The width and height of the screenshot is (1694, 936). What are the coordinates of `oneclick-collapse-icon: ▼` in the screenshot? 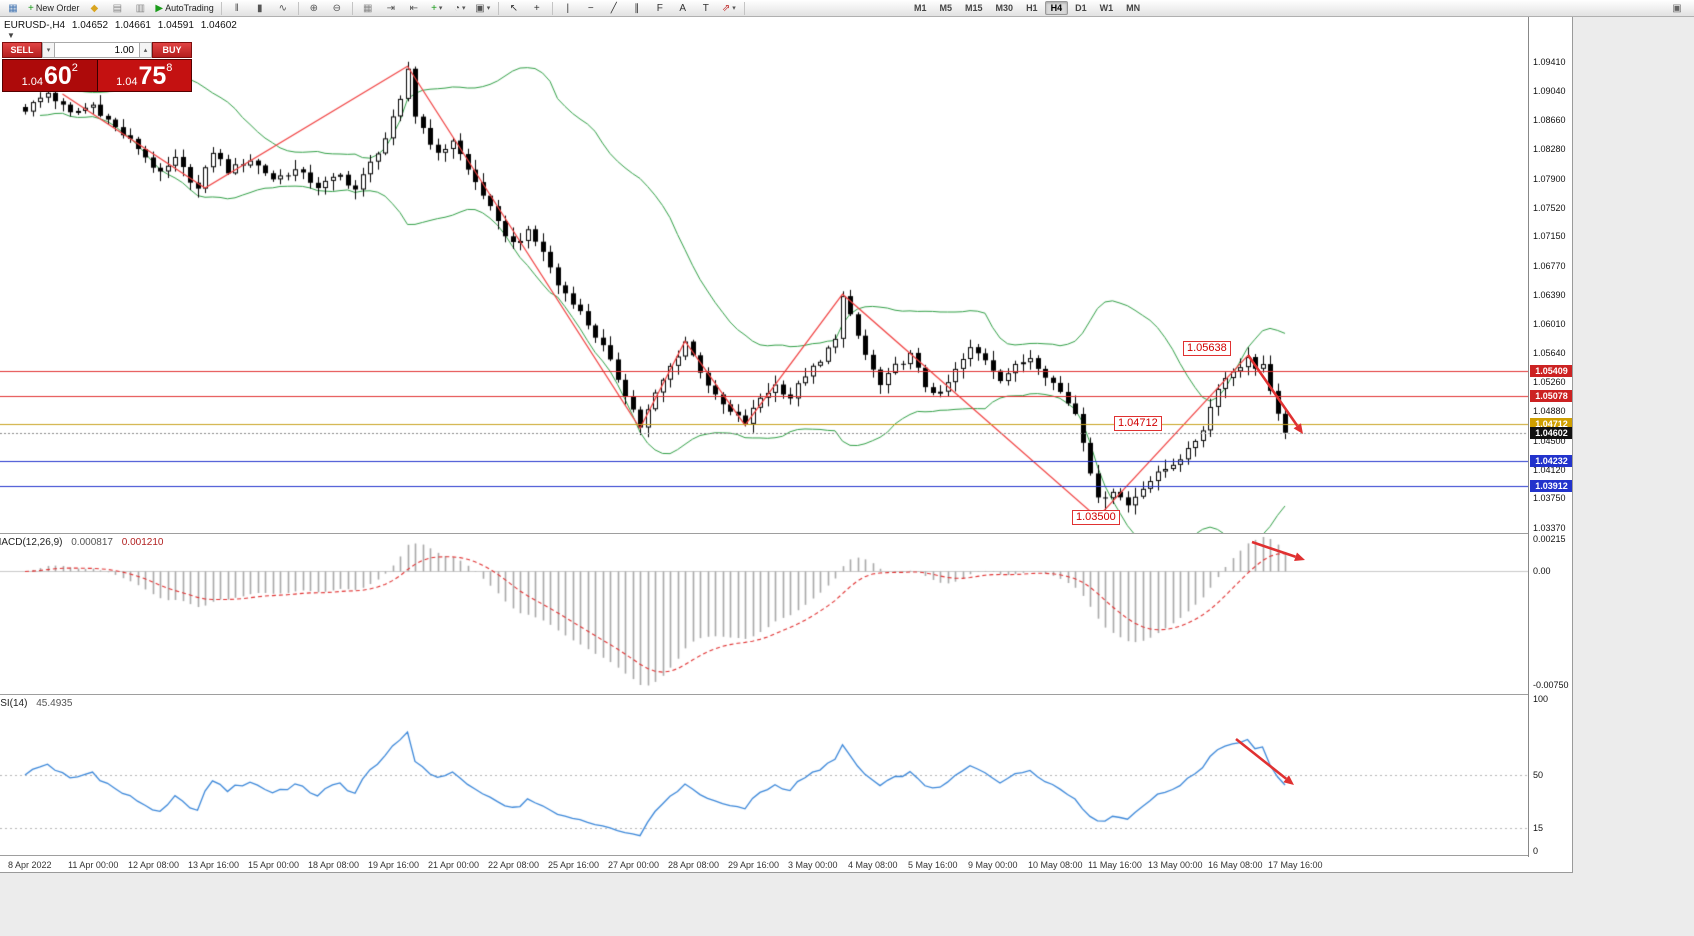 It's located at (11, 35).